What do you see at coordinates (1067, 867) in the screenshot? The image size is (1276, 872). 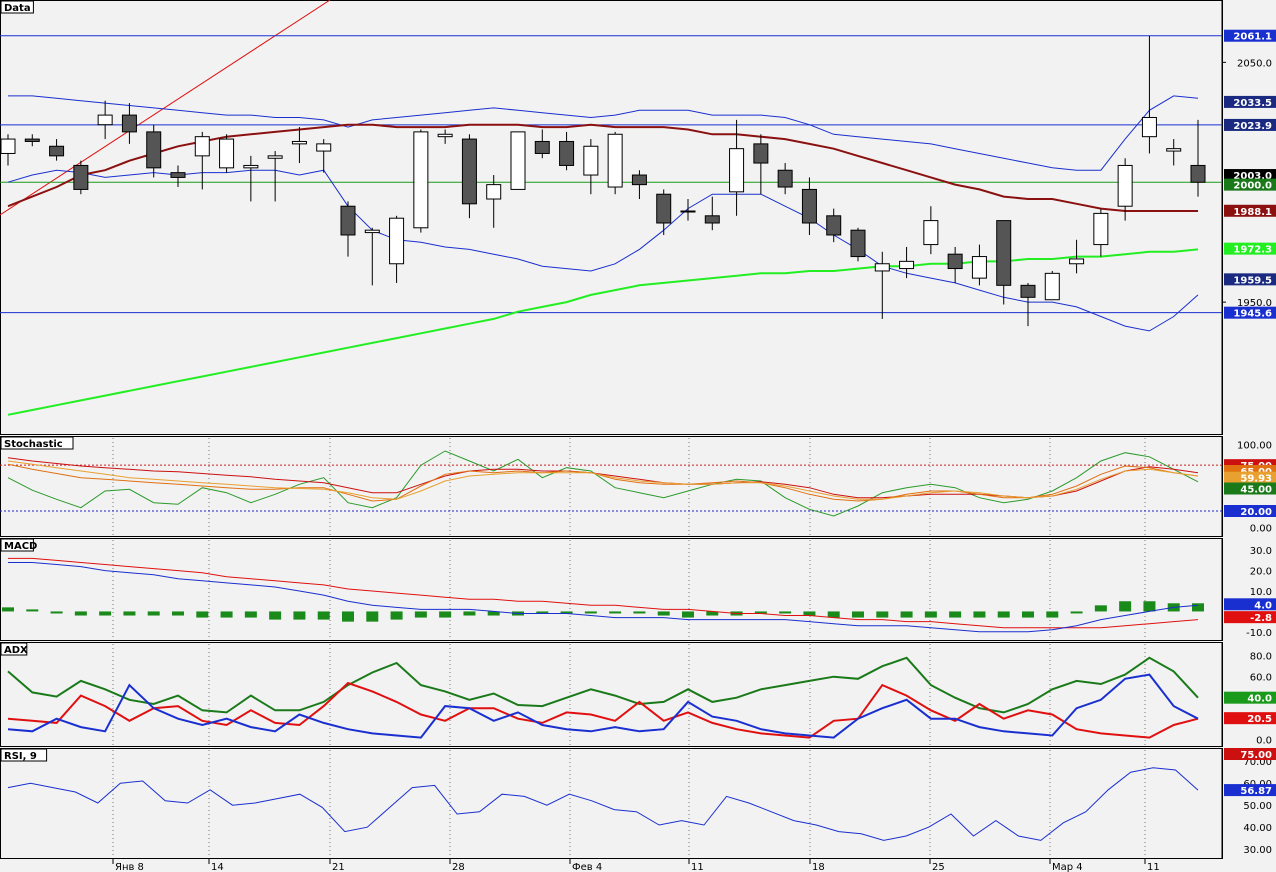 I see `x-tick-label: Мар 4` at bounding box center [1067, 867].